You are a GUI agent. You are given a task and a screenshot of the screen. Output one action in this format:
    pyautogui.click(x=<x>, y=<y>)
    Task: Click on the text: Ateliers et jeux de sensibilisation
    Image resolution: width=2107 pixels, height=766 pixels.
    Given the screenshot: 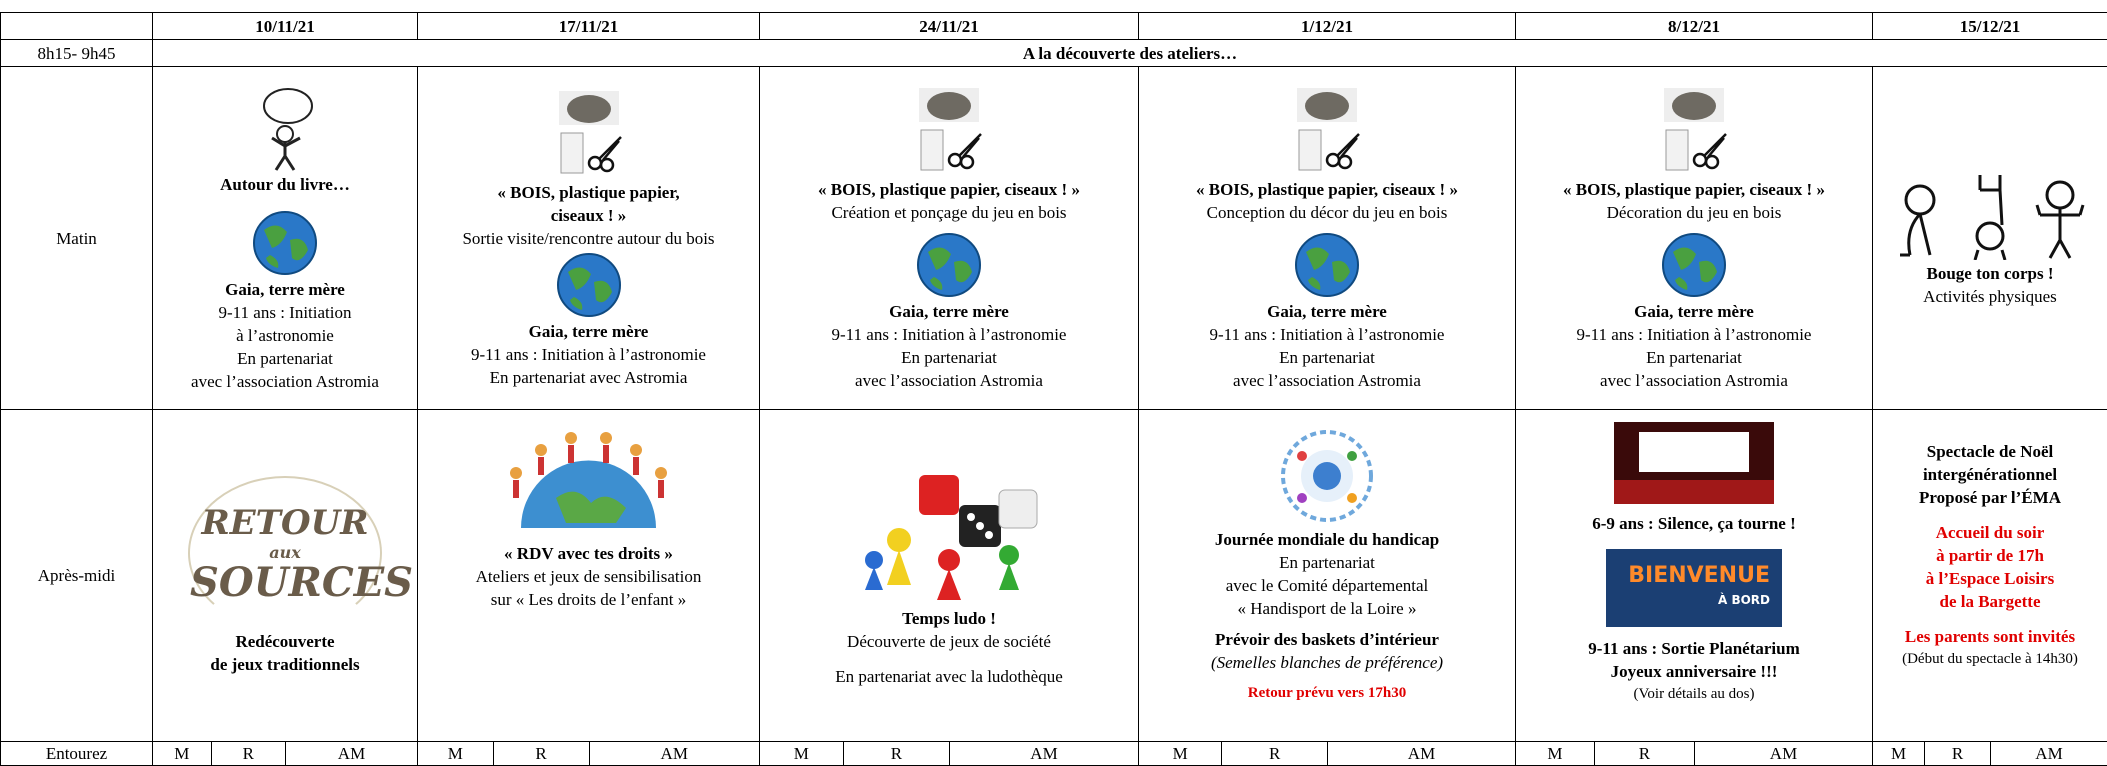 What is the action you would take?
    pyautogui.click(x=588, y=576)
    